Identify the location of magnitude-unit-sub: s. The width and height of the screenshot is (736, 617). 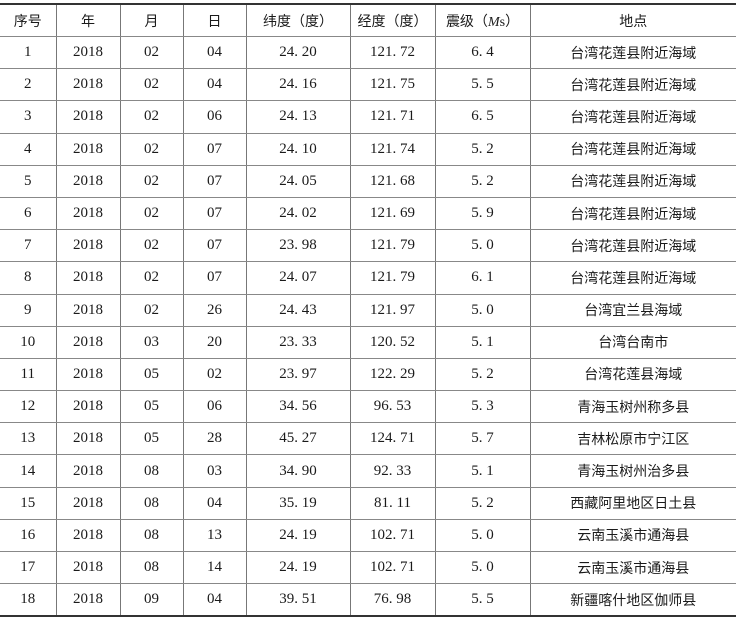
(502, 22).